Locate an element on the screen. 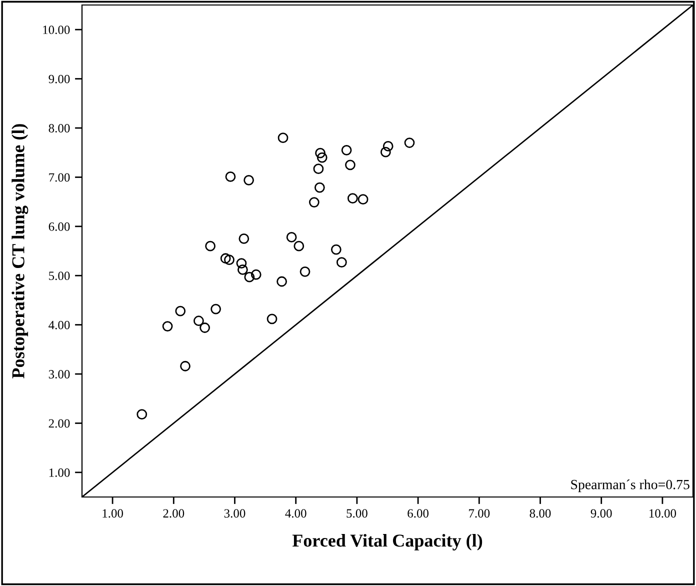 Image resolution: width=696 pixels, height=586 pixels. y-axis-title: Postoperative CT lung volume (l) is located at coordinates (20, 251).